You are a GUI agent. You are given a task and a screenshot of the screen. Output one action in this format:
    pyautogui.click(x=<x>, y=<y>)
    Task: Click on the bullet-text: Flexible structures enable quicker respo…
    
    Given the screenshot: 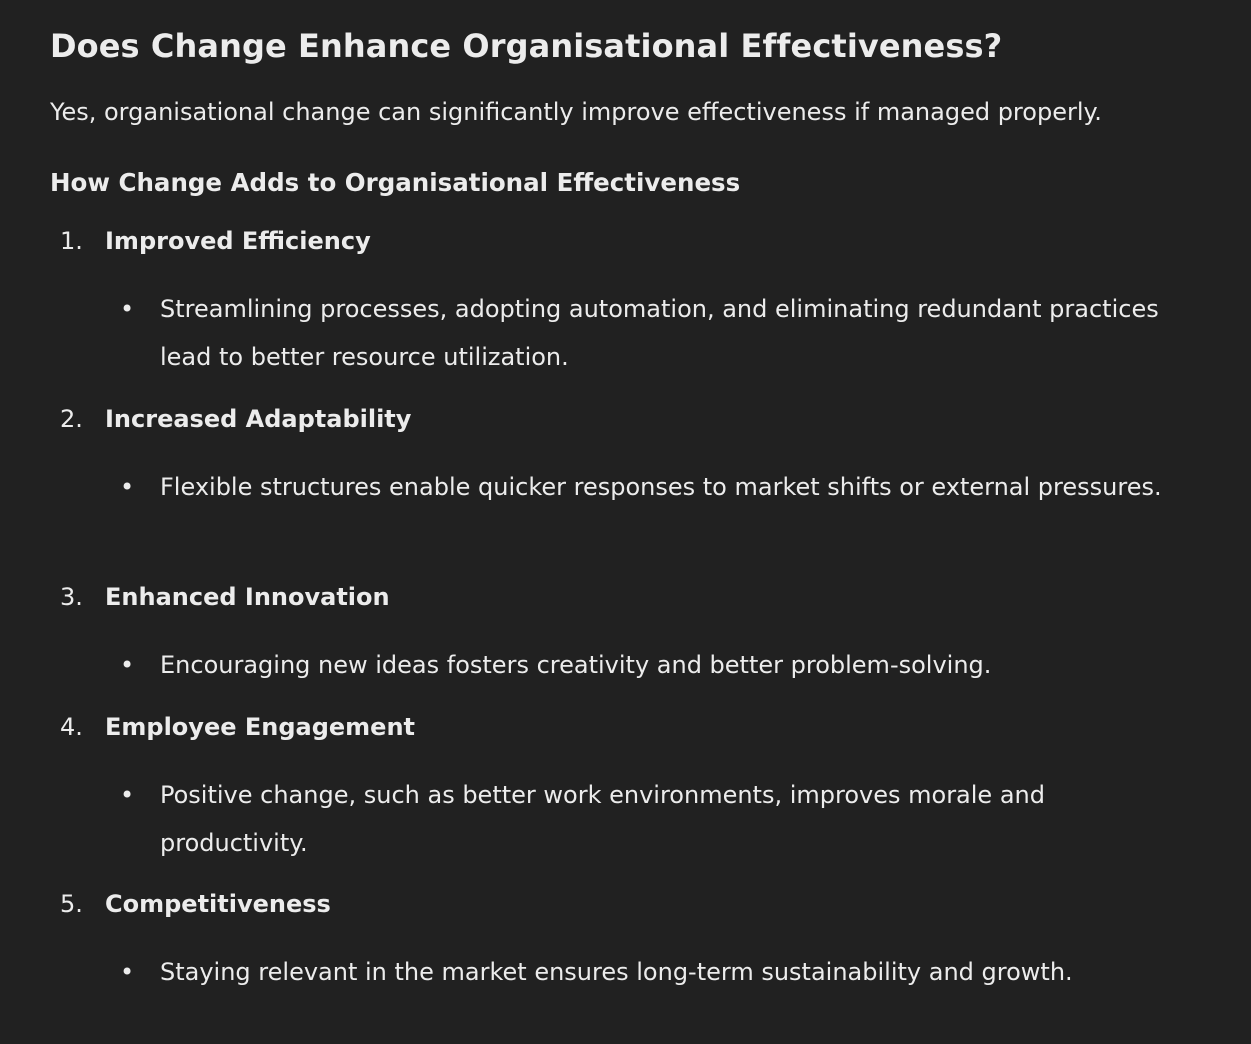 What is the action you would take?
    pyautogui.click(x=661, y=487)
    